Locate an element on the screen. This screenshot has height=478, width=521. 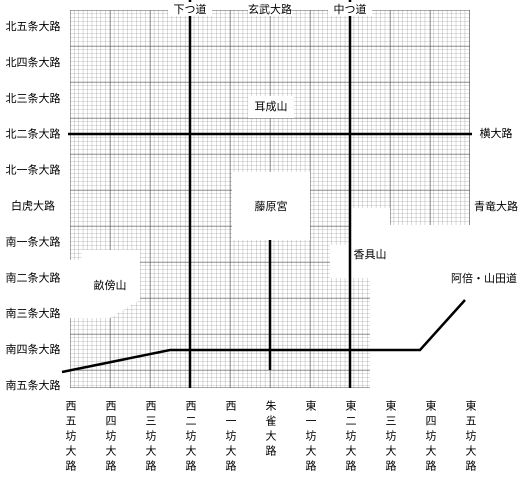
bottom-road-label: 東二坊大路 is located at coordinates (350, 437).